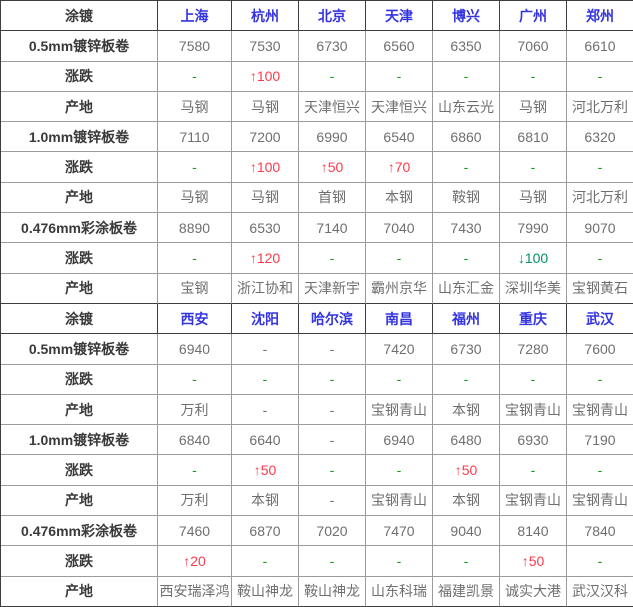 Image resolution: width=633 pixels, height=607 pixels. Describe the element at coordinates (265, 531) in the screenshot. I see `price-cell: 6870` at that location.